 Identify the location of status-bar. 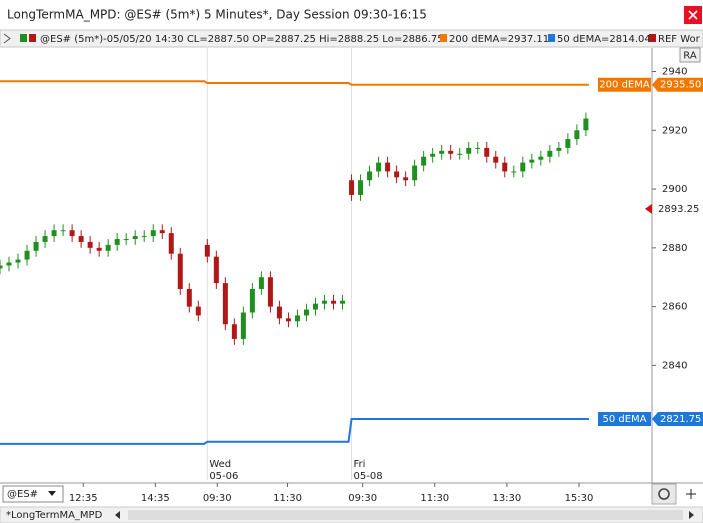
(351, 38).